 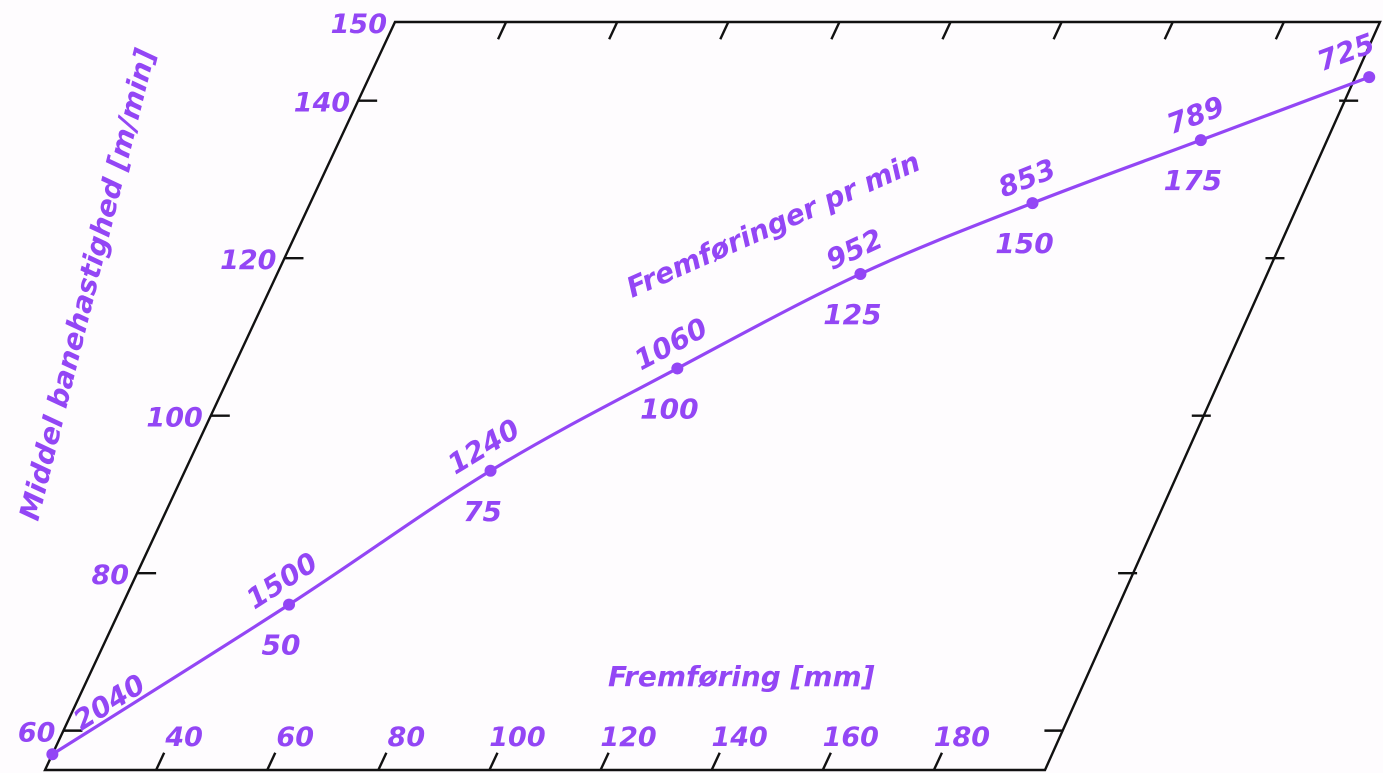 I want to click on data-label-above: 1500, so click(x=281, y=581).